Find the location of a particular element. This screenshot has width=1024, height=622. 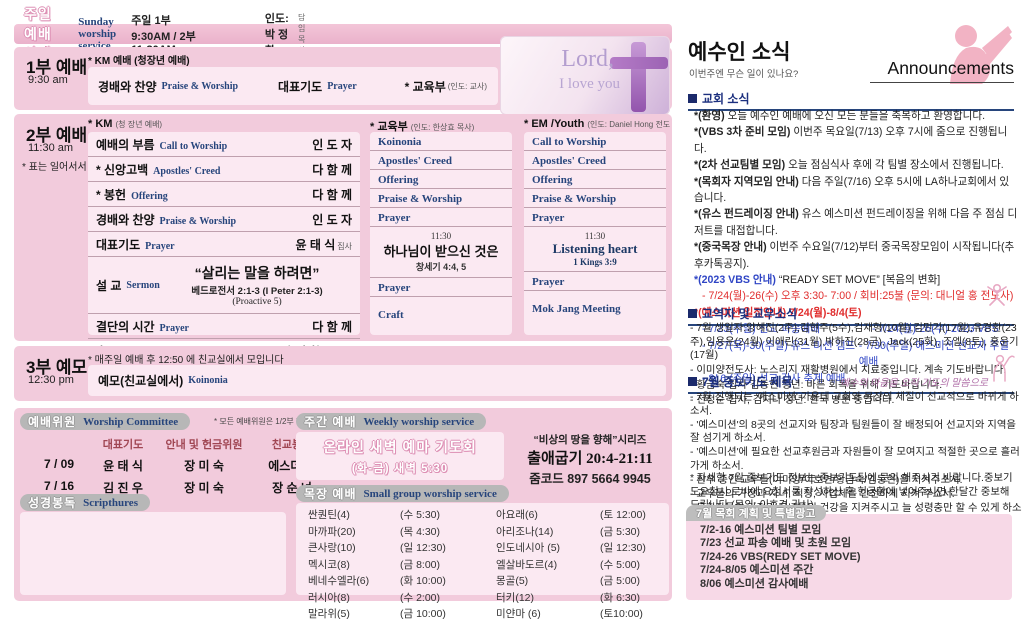

friend-item: - 전정순 집사, 김지나 청년: 한국 방문 중입니다. is located at coordinates (792, 401).